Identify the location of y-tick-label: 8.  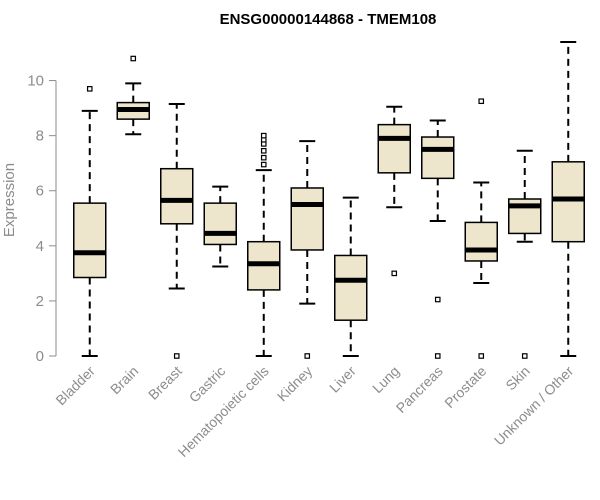
(40, 136).